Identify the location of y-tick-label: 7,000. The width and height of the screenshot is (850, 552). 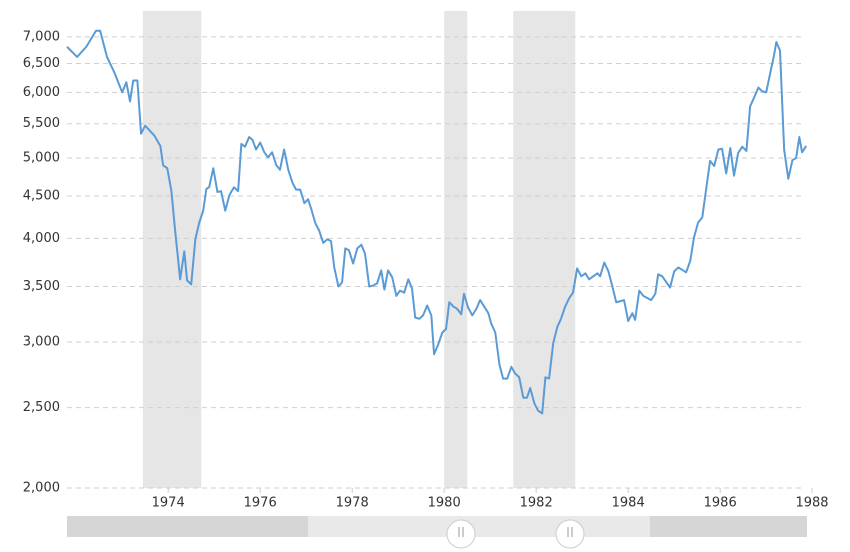
(41, 36).